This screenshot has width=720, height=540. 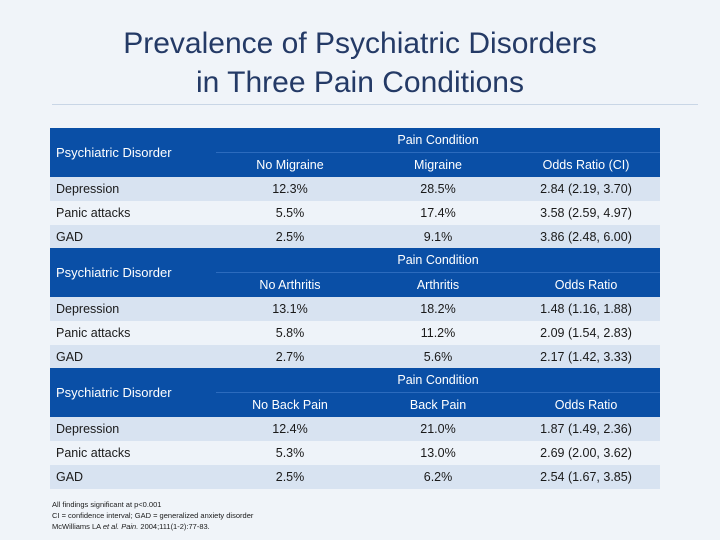 What do you see at coordinates (111, 526) in the screenshot?
I see `citation-etal: et al.` at bounding box center [111, 526].